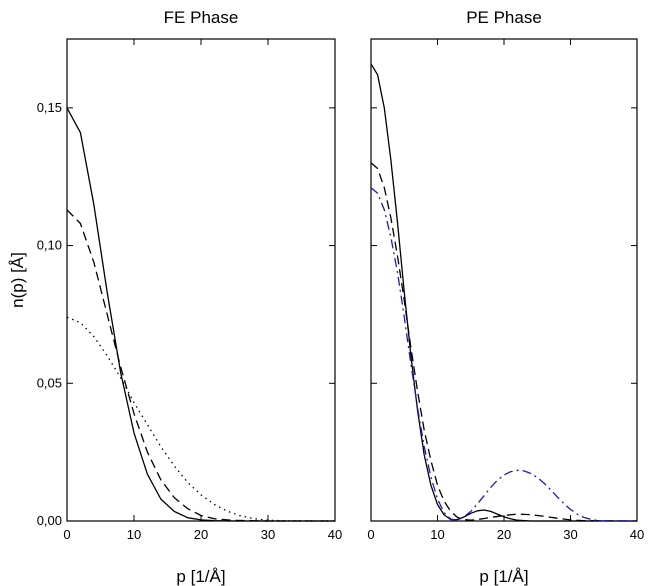  I want to click on pe-x-tick-label: 40, so click(637, 534).